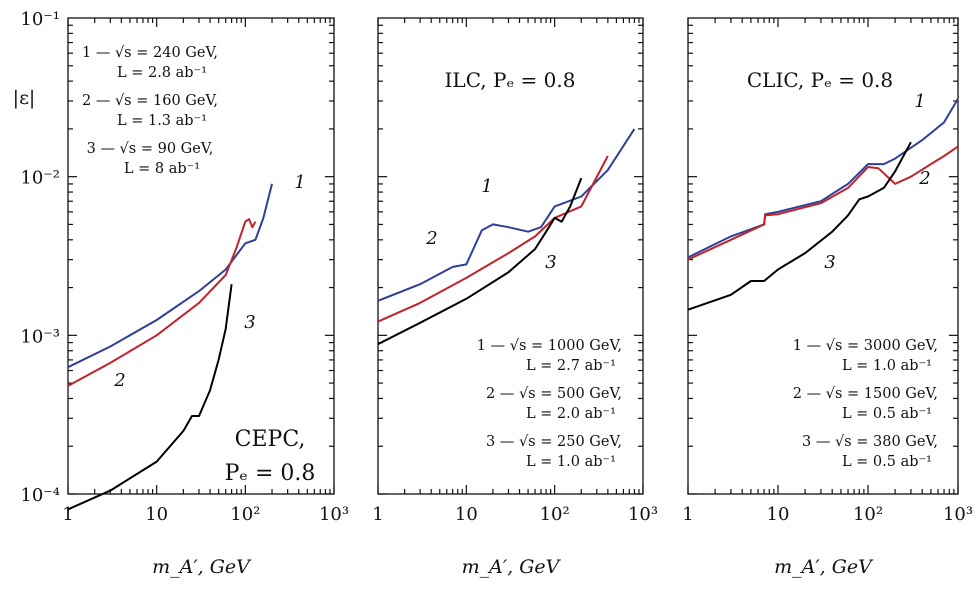 The height and width of the screenshot is (591, 979). What do you see at coordinates (510, 80) in the screenshot?
I see `panel-annotation: ILC, Pₑ = 0.8` at bounding box center [510, 80].